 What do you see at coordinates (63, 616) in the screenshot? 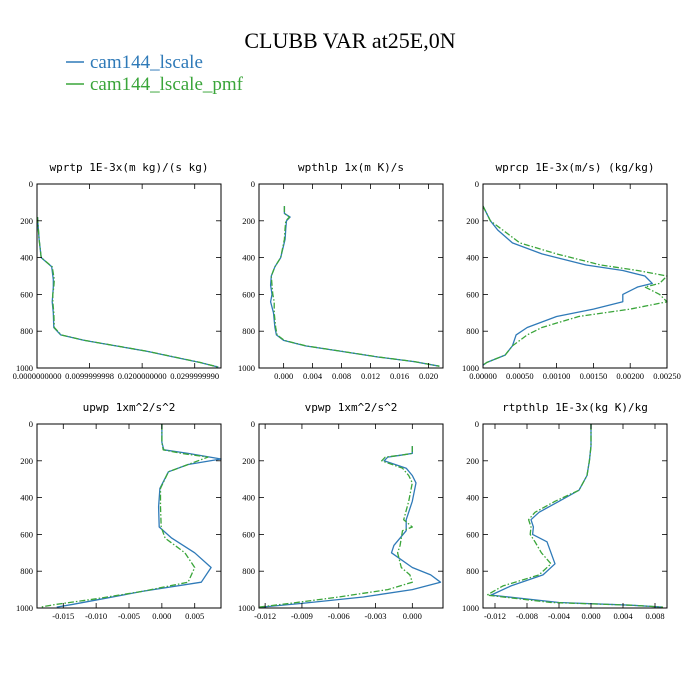
I see `x-tick-label: -0.015` at bounding box center [63, 616].